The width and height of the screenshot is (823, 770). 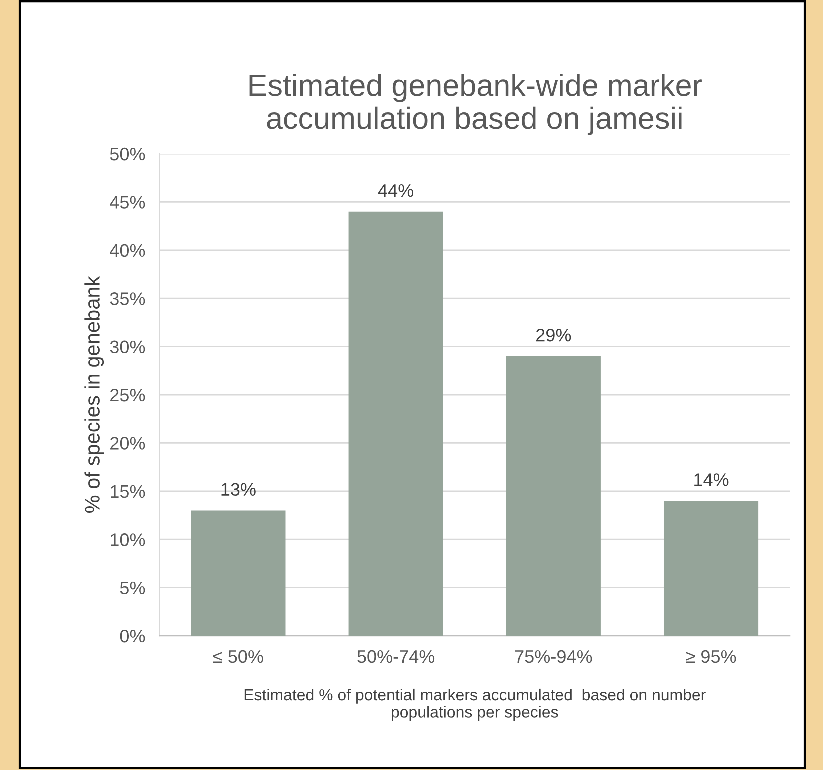 What do you see at coordinates (475, 705) in the screenshot?
I see `x-axis-title: Estimated % of potential markers accumulated based on number populations per species` at bounding box center [475, 705].